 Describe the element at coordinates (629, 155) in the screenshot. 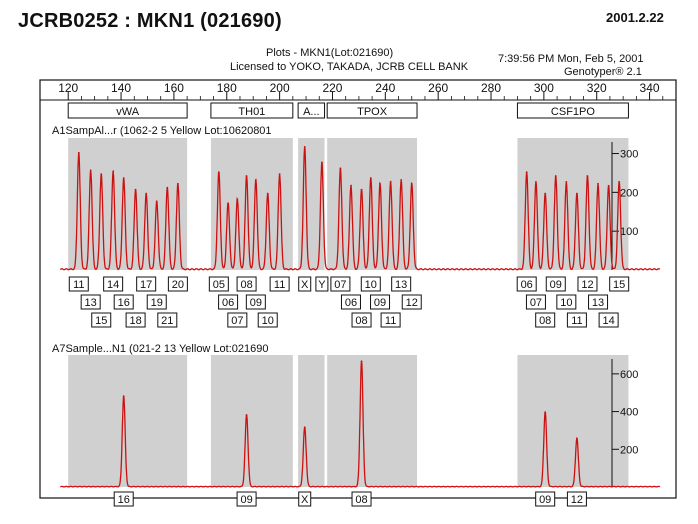

I see `y-tick-label: 300` at that location.